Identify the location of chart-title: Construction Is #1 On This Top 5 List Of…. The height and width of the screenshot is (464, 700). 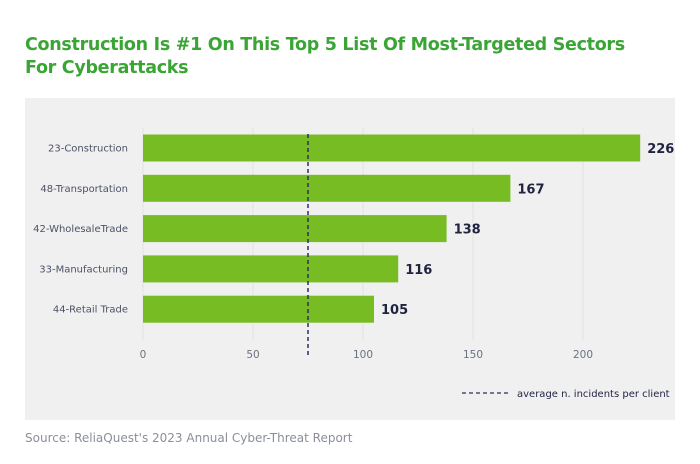
(325, 57).